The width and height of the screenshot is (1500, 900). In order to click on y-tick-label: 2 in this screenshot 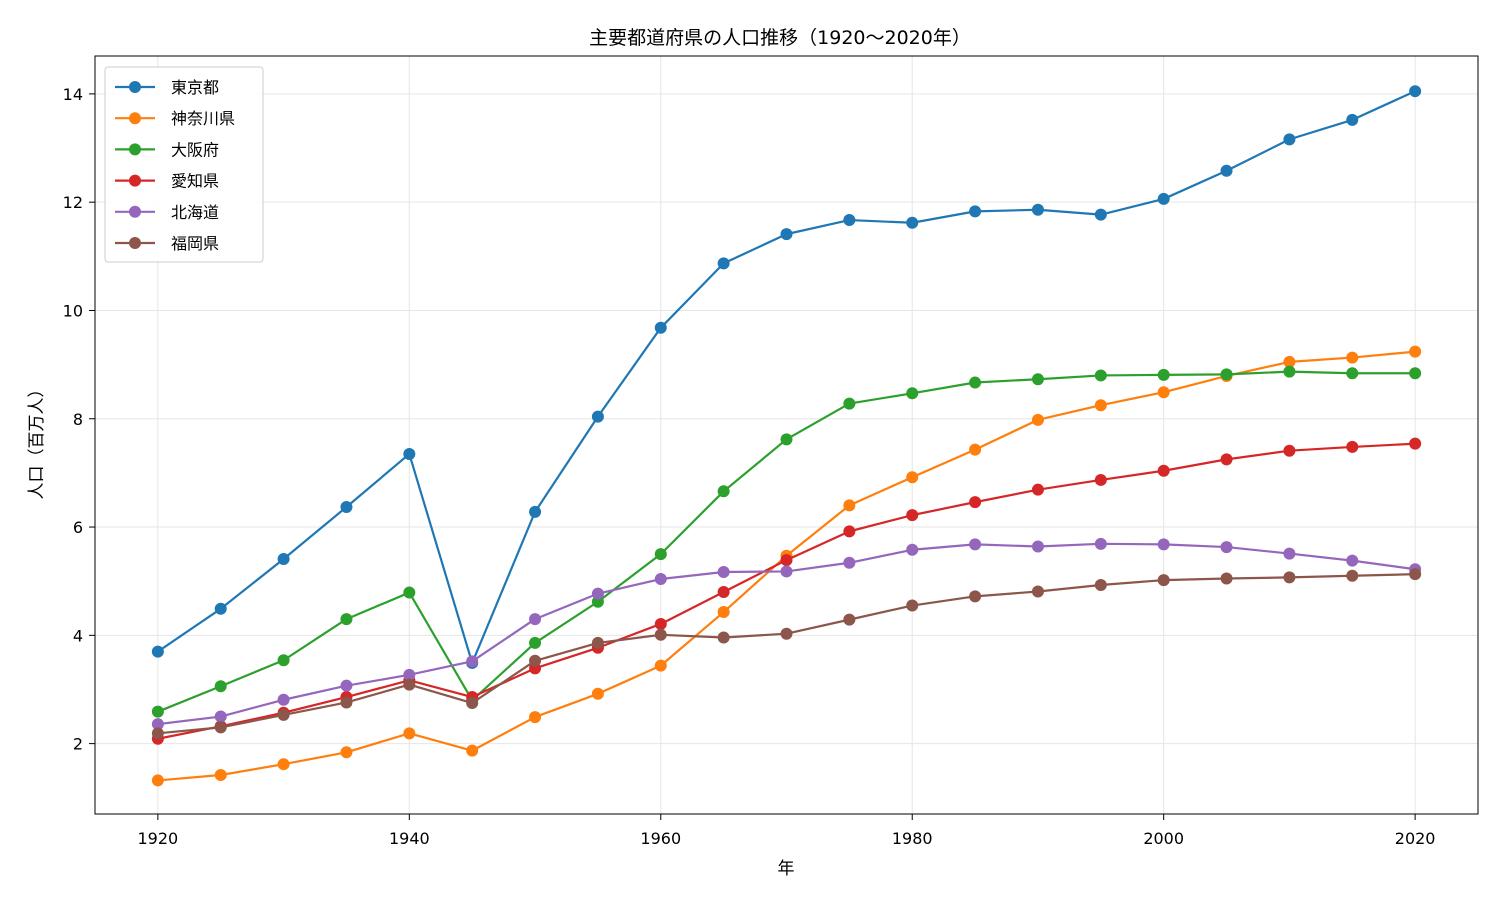, I will do `click(78, 744)`.